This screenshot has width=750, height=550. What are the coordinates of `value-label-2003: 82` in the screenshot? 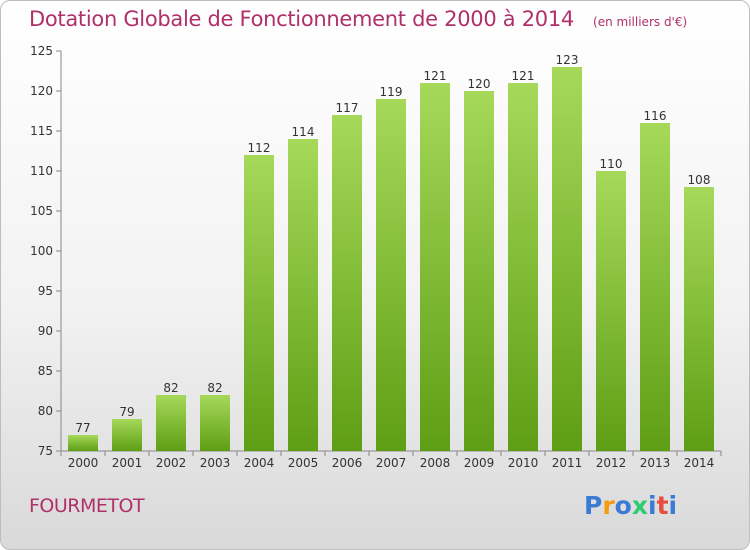 It's located at (214, 388).